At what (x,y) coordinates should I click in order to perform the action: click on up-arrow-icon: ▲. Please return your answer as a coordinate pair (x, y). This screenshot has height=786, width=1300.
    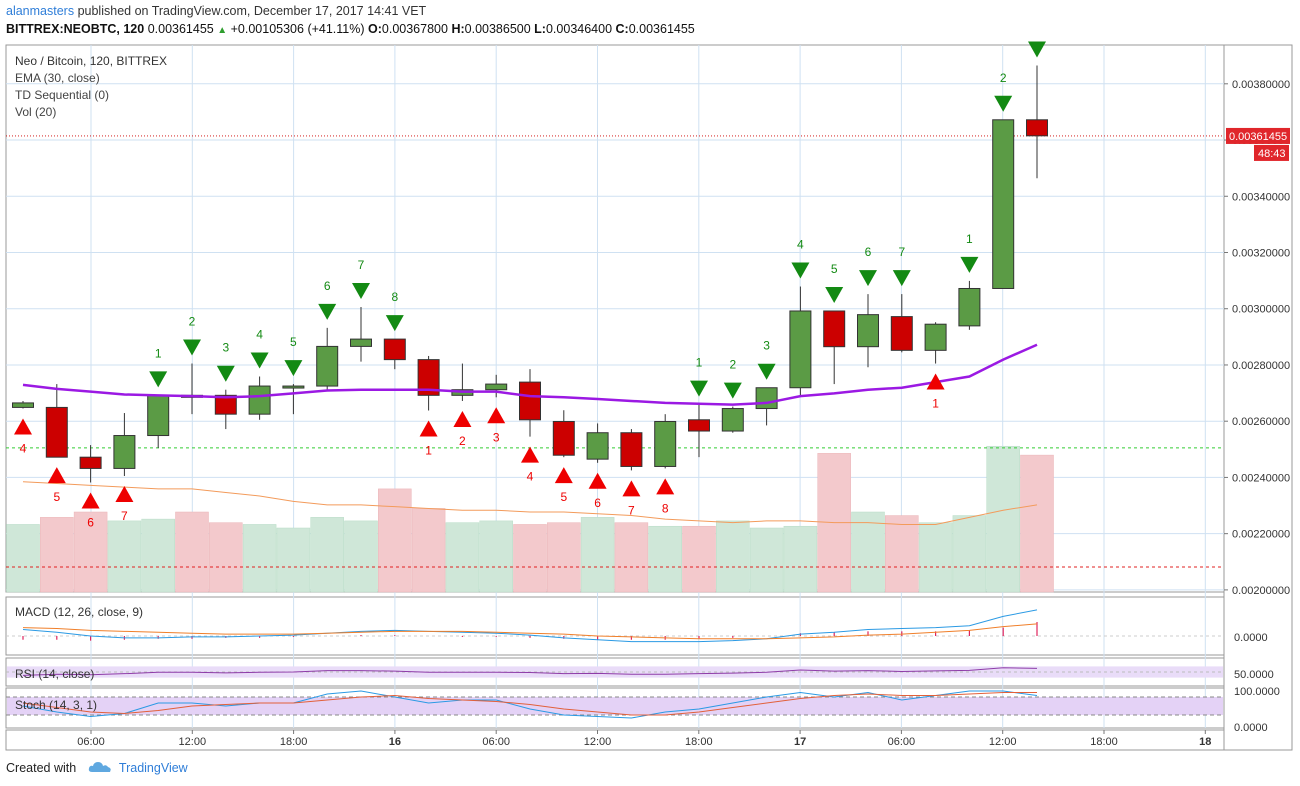
    Looking at the image, I should click on (222, 30).